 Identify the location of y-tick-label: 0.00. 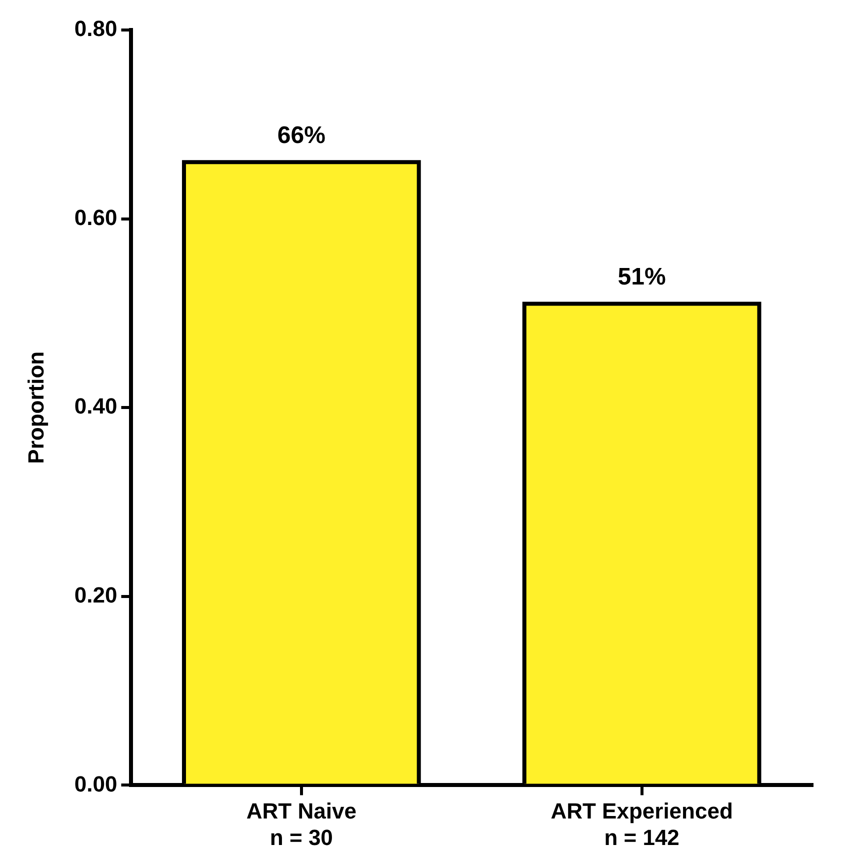
(96, 783).